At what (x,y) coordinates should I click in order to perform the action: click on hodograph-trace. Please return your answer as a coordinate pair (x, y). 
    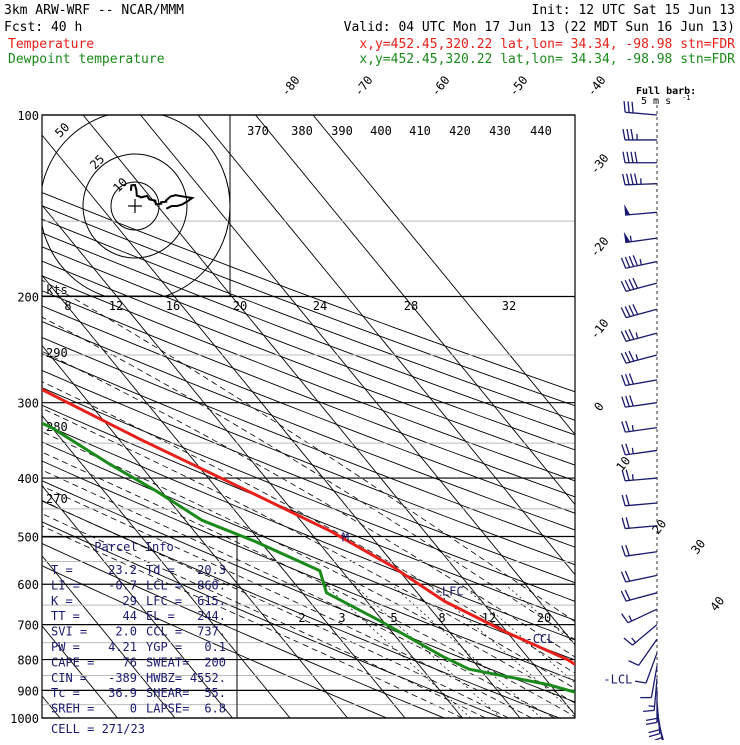
    Looking at the image, I should click on (161, 197).